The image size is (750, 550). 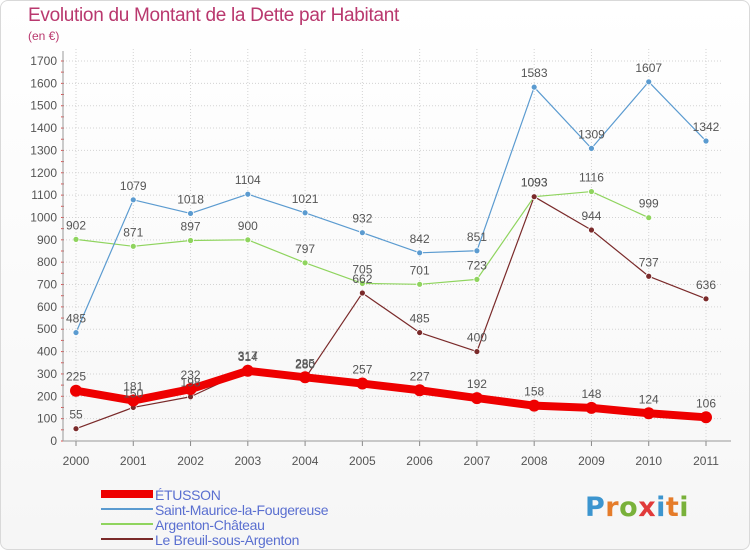 I want to click on legend-label: Saint-Maurice-la-Fougereuse, so click(x=242, y=510).